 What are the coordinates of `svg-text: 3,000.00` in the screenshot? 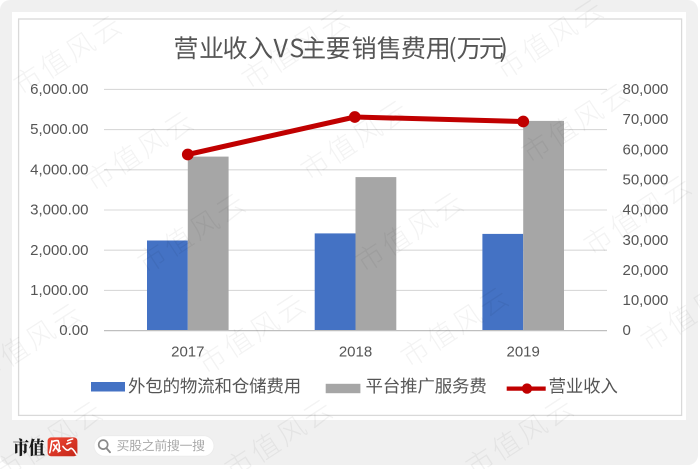 It's located at (59, 210).